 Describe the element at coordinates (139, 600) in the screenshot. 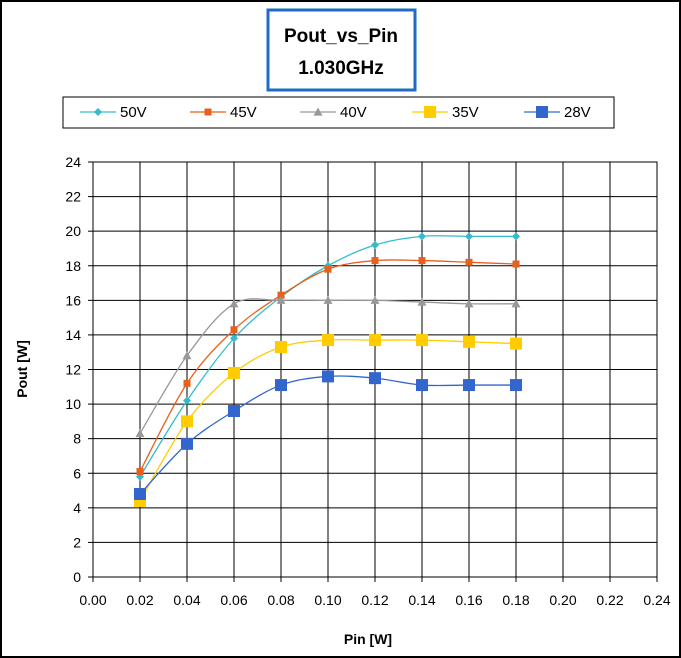

I see `x-tick-label: 0.02` at that location.